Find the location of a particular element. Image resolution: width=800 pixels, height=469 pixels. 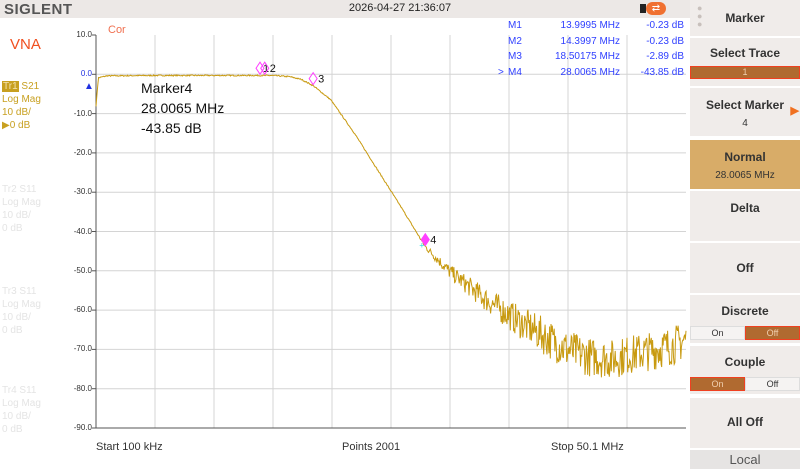

marker-annotation: Marker4 28.0065 MHz -43.85 dB is located at coordinates (182, 108).